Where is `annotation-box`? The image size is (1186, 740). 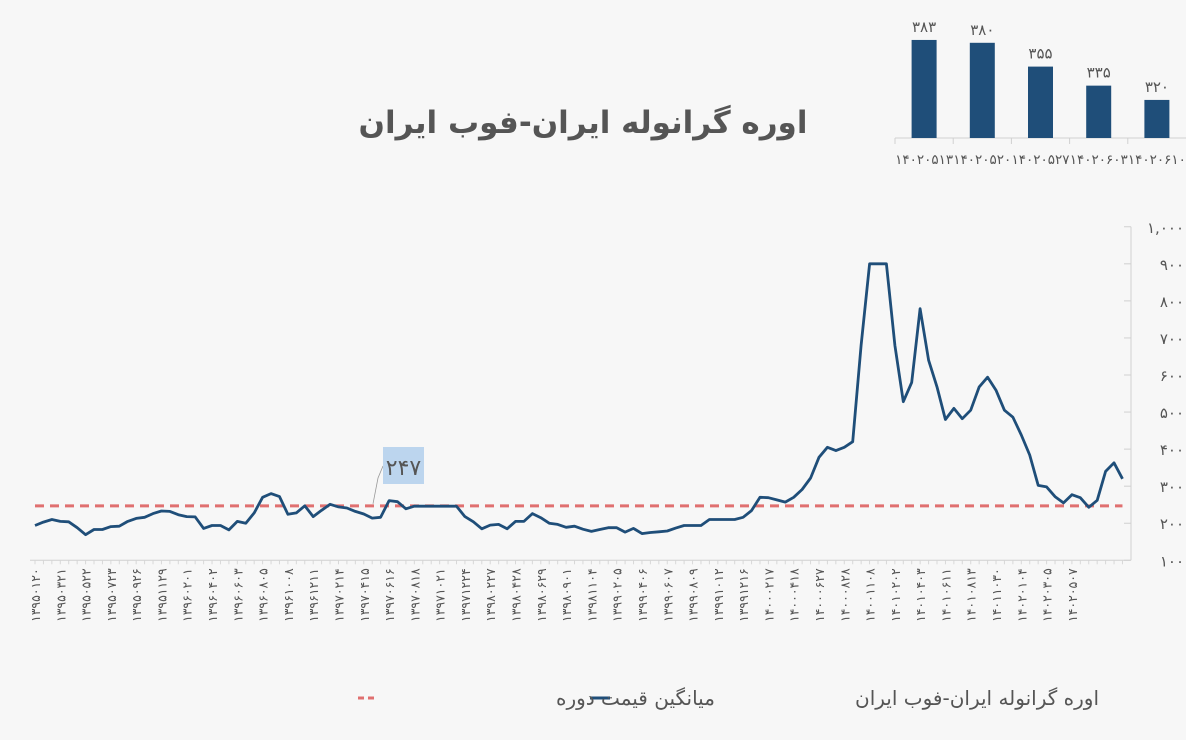 annotation-box is located at coordinates (403, 465).